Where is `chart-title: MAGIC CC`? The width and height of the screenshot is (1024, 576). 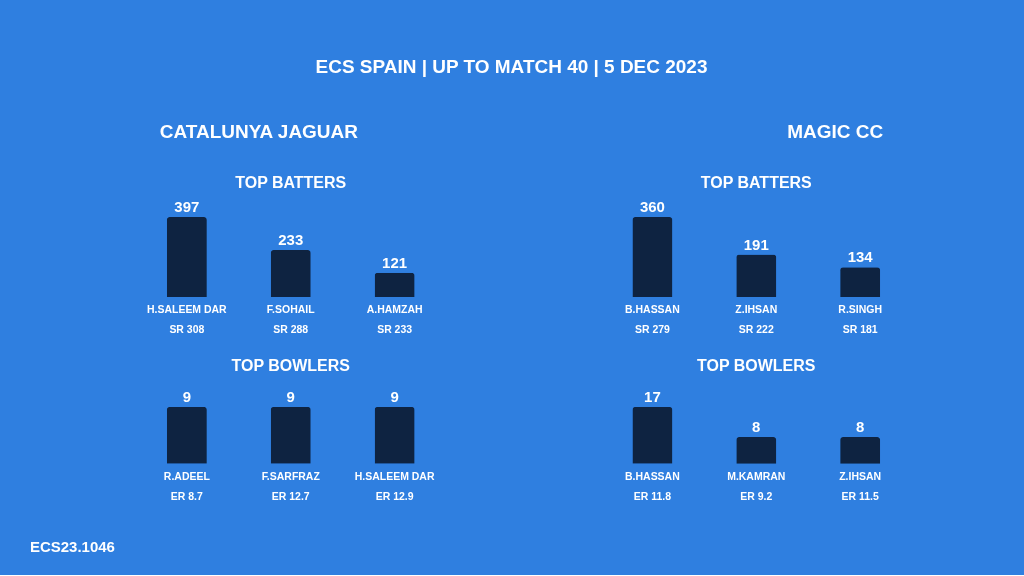 chart-title: MAGIC CC is located at coordinates (835, 132).